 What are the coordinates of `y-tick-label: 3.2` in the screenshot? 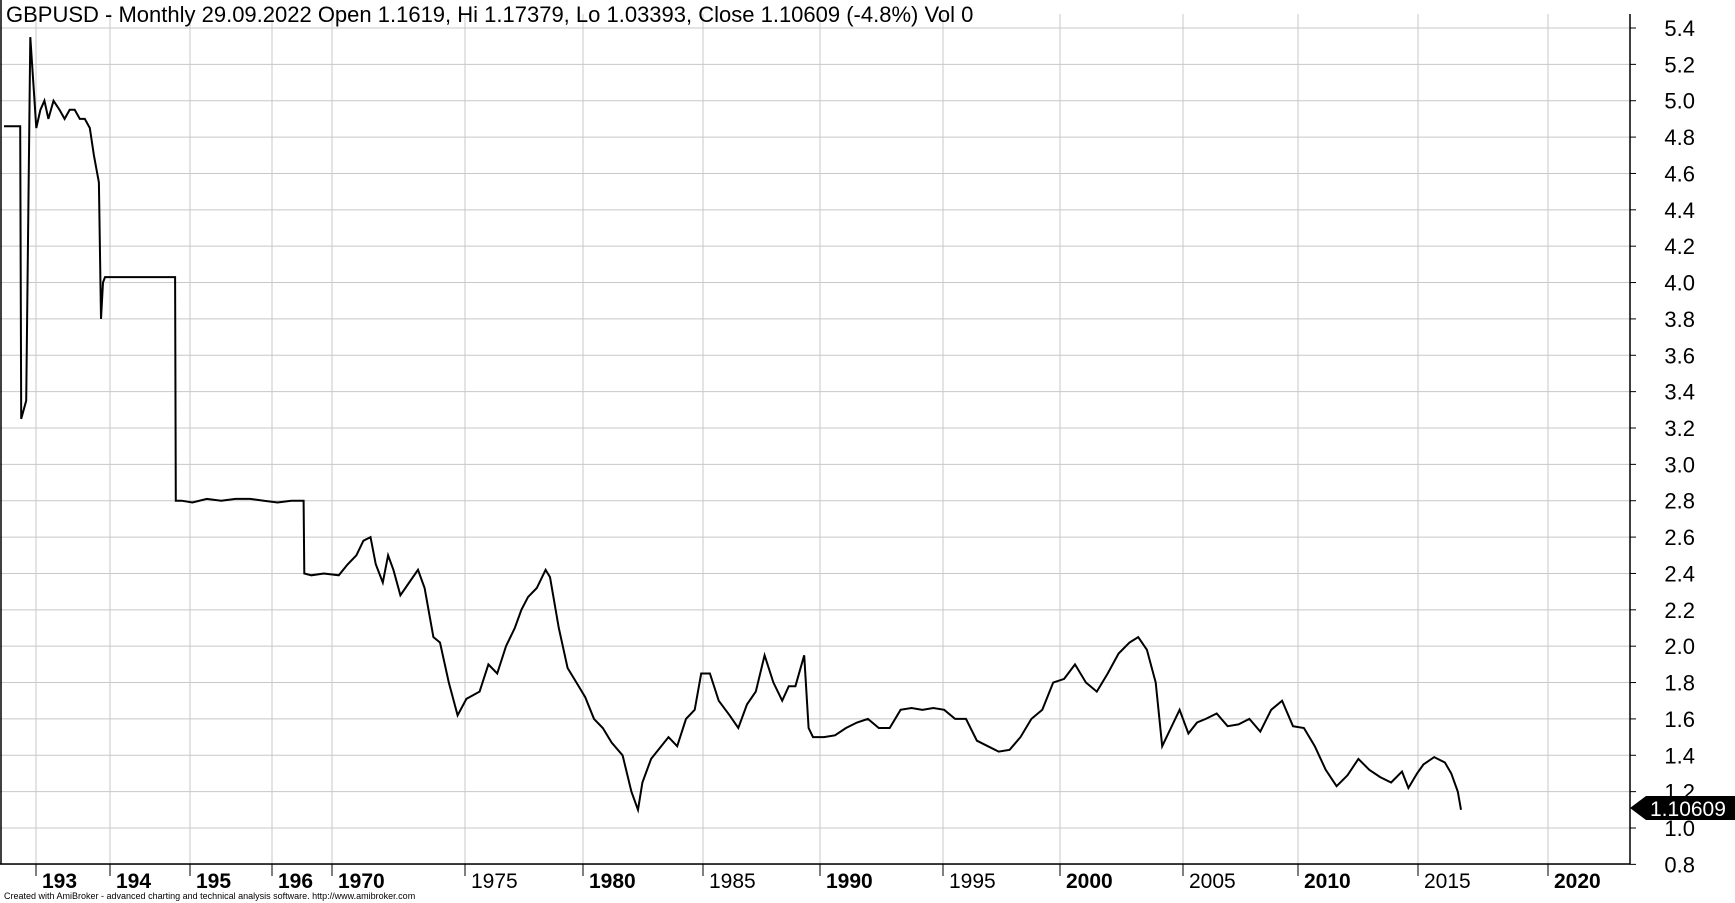 It's located at (1679, 428).